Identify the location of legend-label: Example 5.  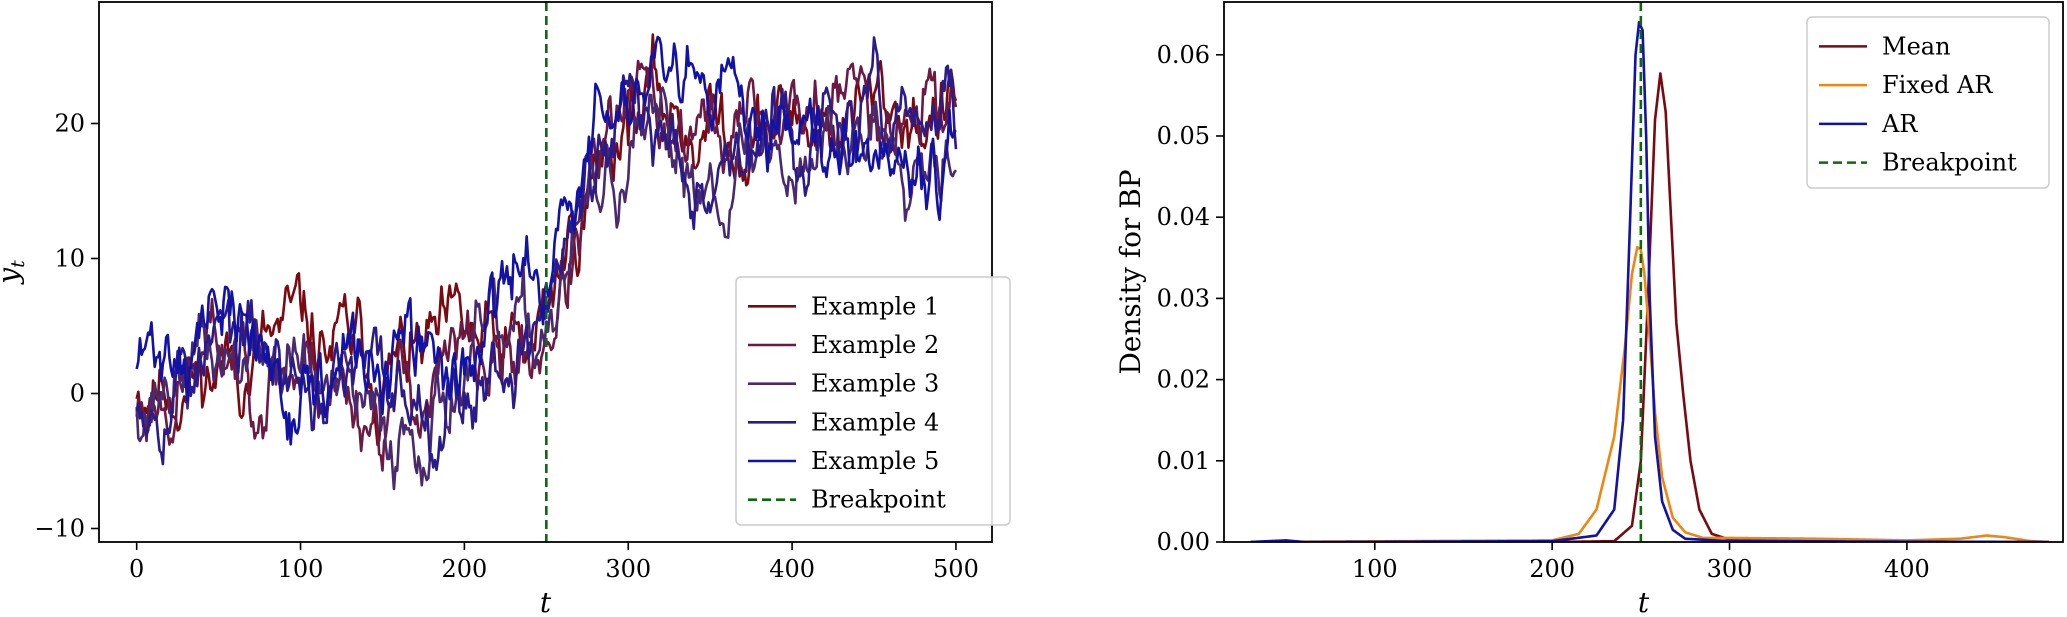
(875, 461).